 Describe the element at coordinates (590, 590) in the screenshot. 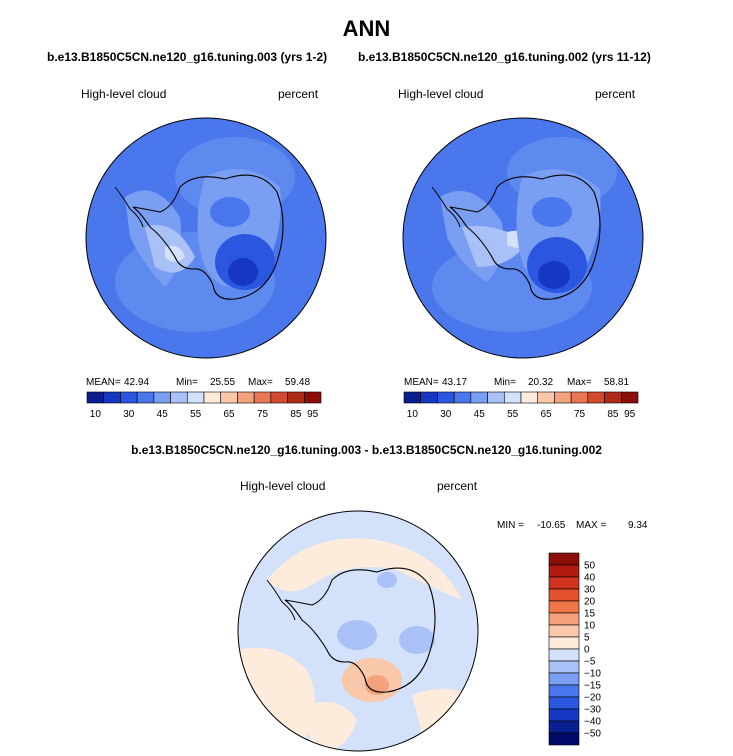

I see `diff-colorbar-tick-label: 30` at that location.